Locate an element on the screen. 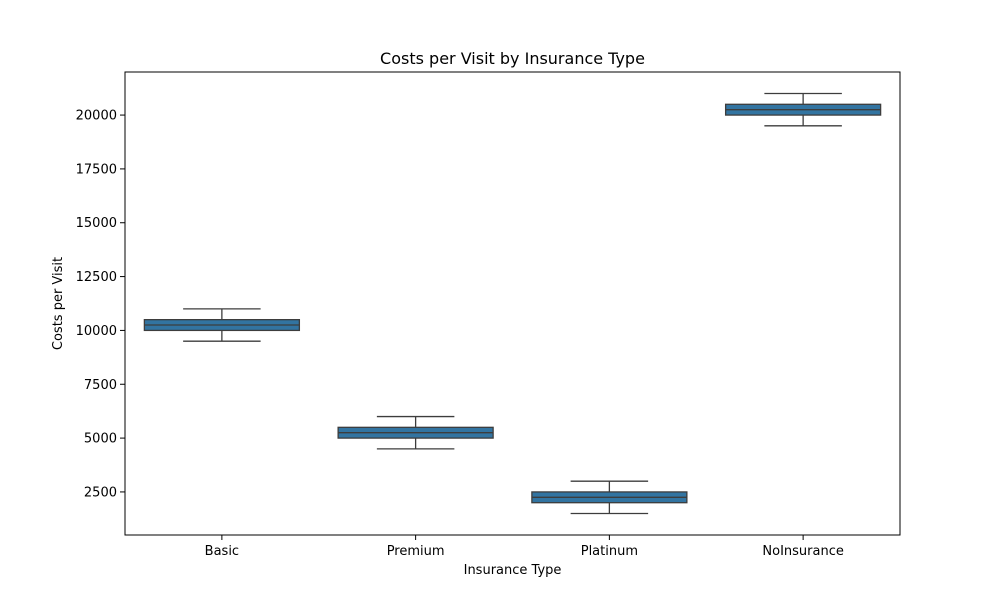 The height and width of the screenshot is (600, 1000). x-tick-label-platinum: Platinum is located at coordinates (609, 551).